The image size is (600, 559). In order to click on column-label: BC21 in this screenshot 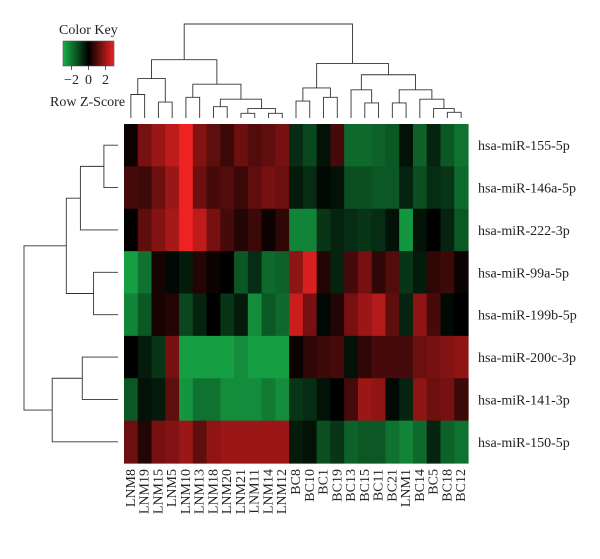, I will do `click(392, 485)`.